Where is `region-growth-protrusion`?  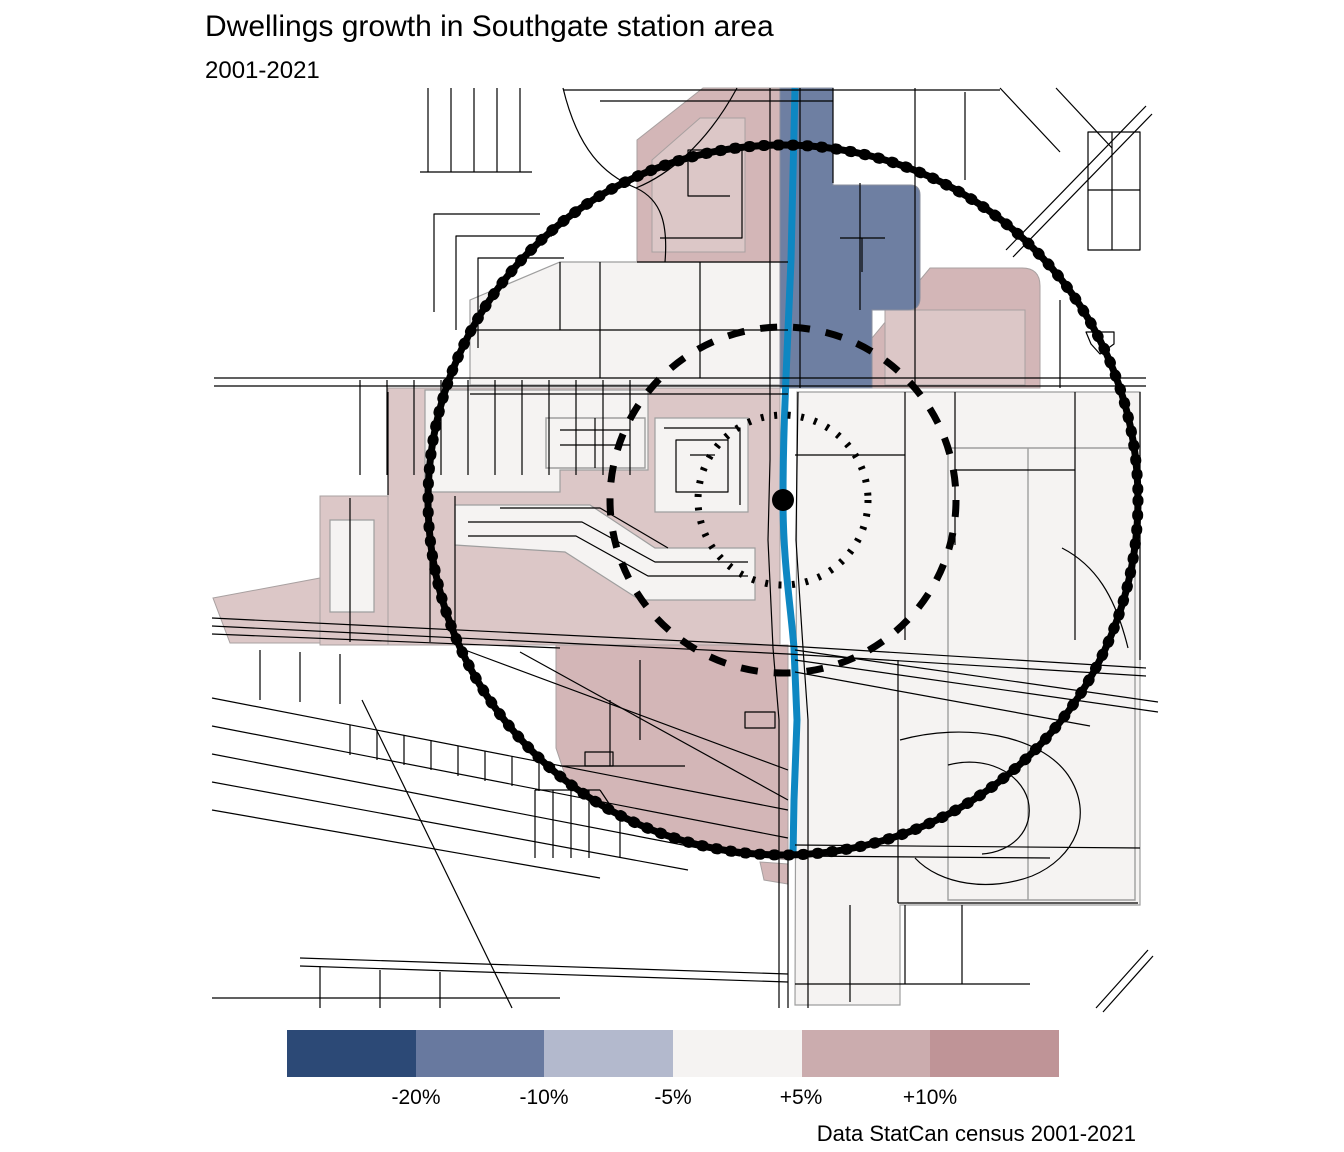 region-growth-protrusion is located at coordinates (266, 610).